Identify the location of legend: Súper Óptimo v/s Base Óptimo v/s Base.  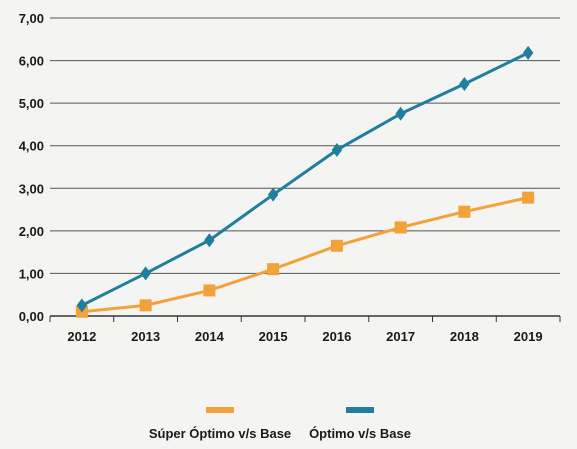
(280, 424).